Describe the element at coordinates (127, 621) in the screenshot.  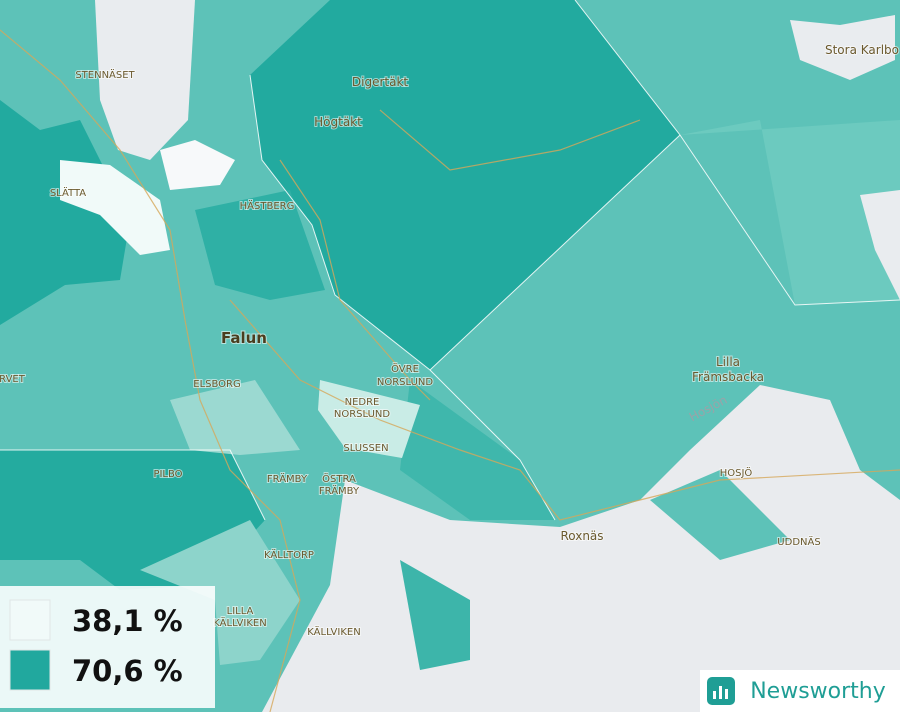
I see `legend-label: 38,1 %` at that location.